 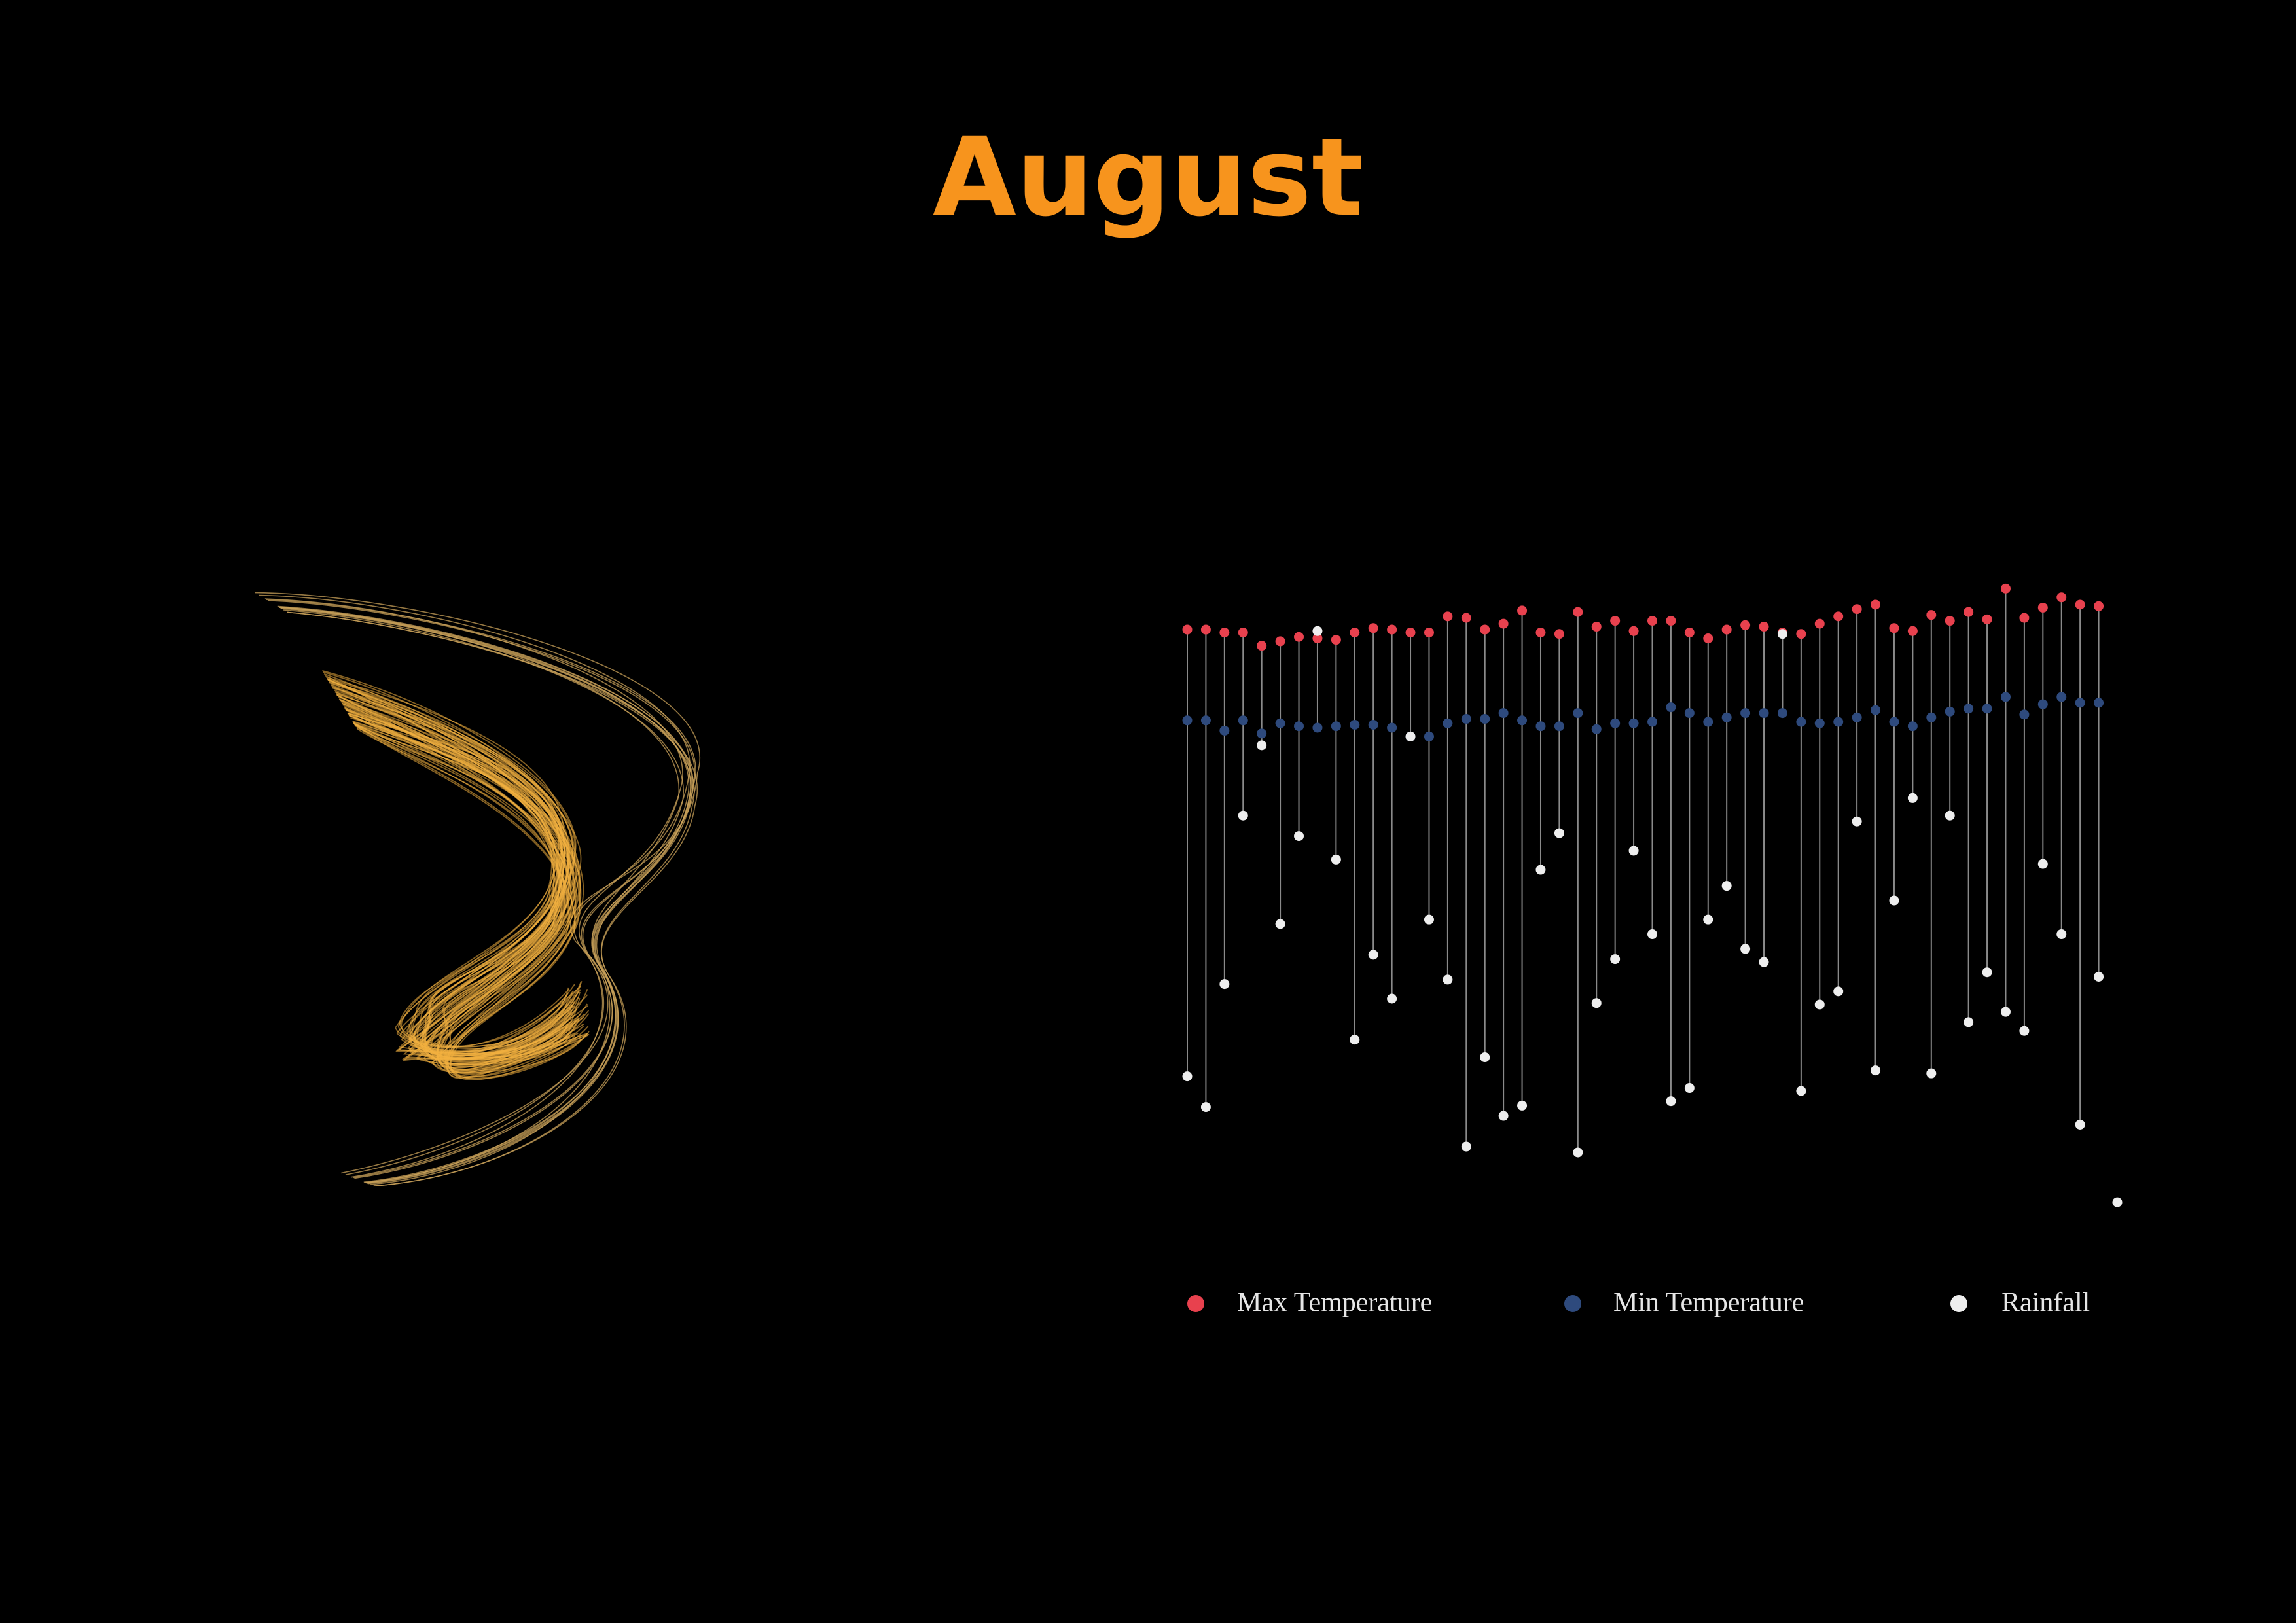 I want to click on attractor-art, so click(x=477, y=889).